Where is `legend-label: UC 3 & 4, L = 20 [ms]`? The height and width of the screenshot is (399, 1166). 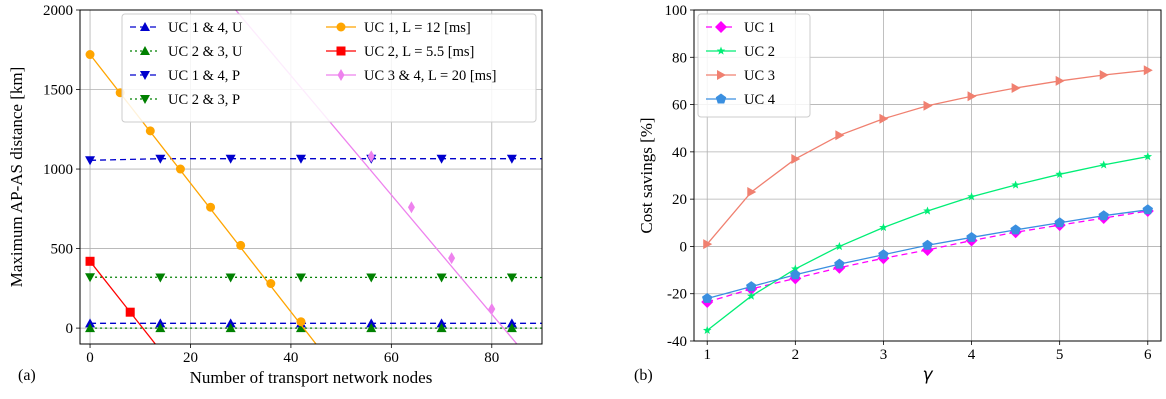 legend-label: UC 3 & 4, L = 20 [ms] is located at coordinates (430, 76).